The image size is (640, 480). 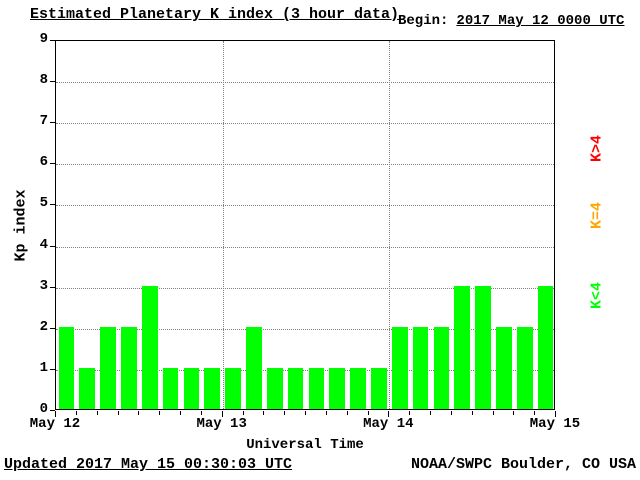 I want to click on y-tick-label: 1, so click(x=43, y=367).